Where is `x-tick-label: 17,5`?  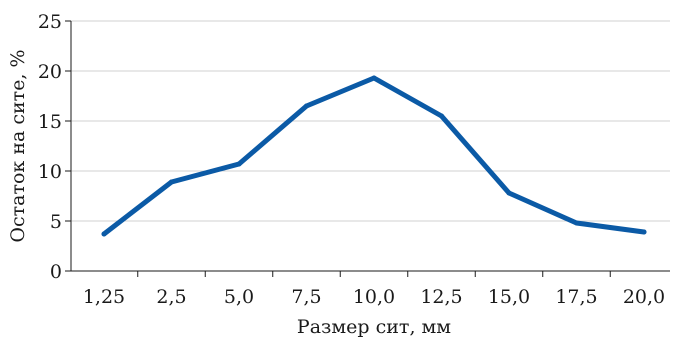 x-tick-label: 17,5 is located at coordinates (576, 297).